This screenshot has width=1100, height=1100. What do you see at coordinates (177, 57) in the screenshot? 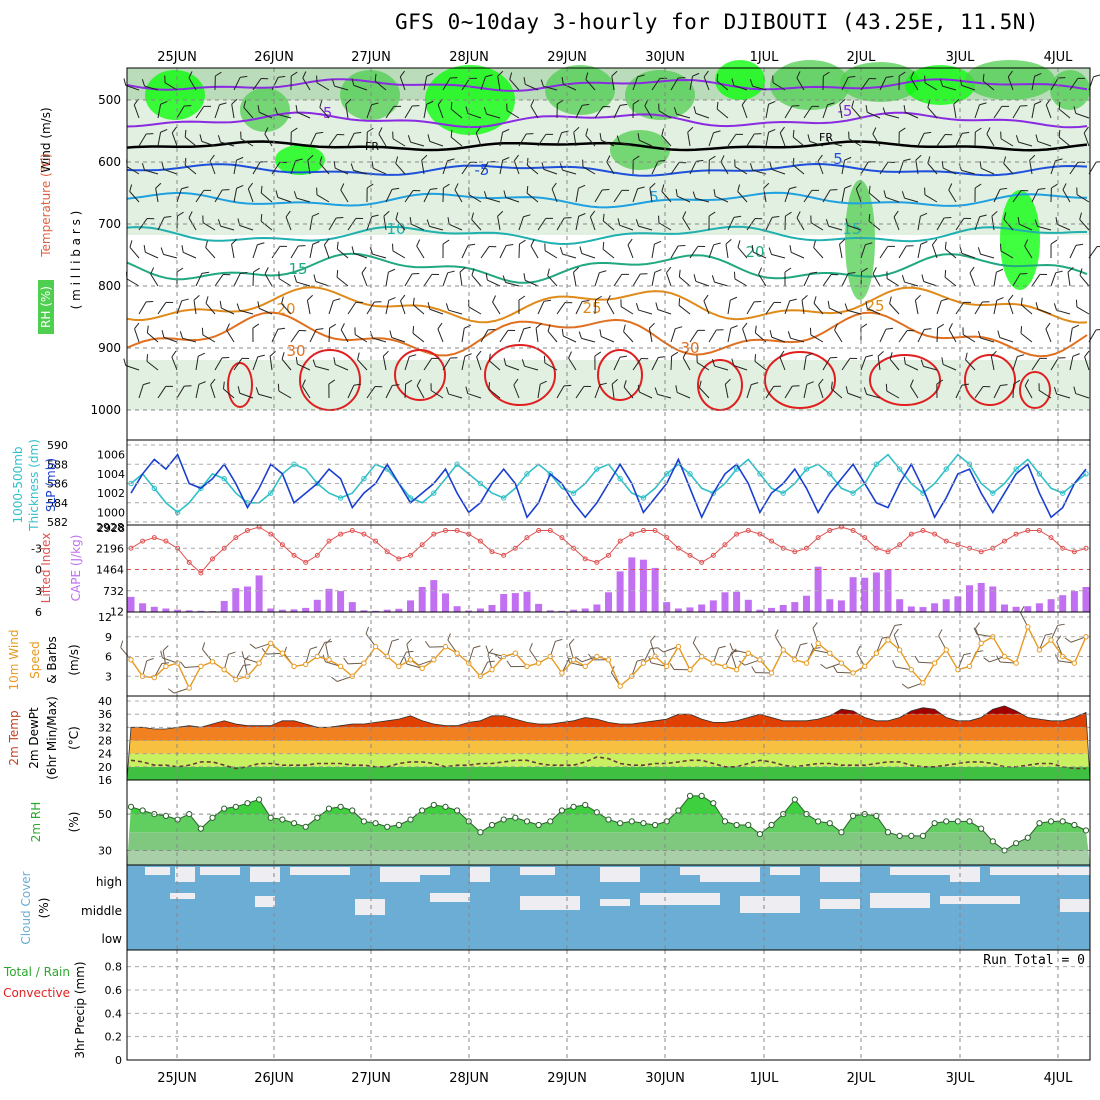
I see `date-label-top: 25JUN` at bounding box center [177, 57].